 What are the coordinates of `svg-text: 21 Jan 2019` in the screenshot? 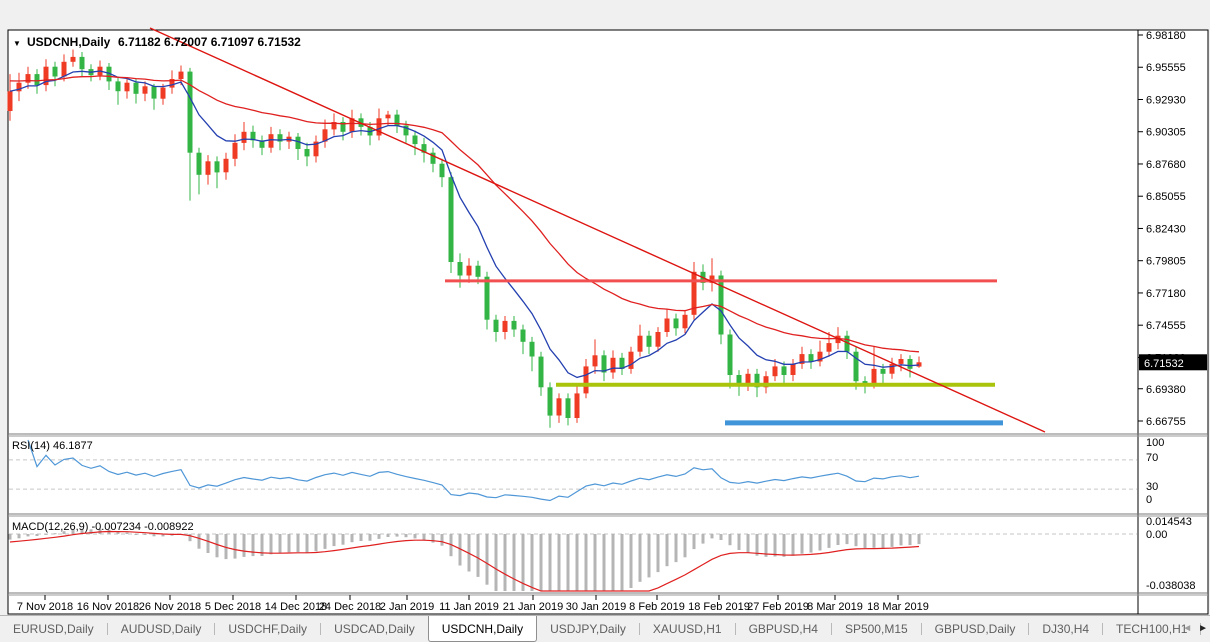 It's located at (533, 607).